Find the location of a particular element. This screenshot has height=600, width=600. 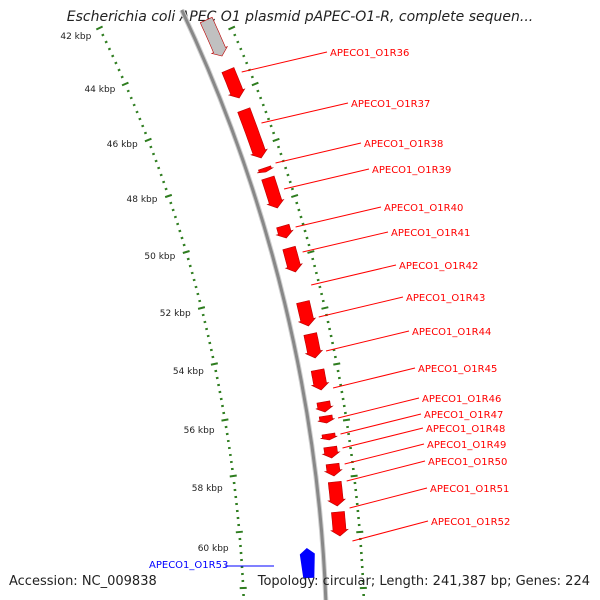

tick-label: 56 kbp is located at coordinates (199, 431).